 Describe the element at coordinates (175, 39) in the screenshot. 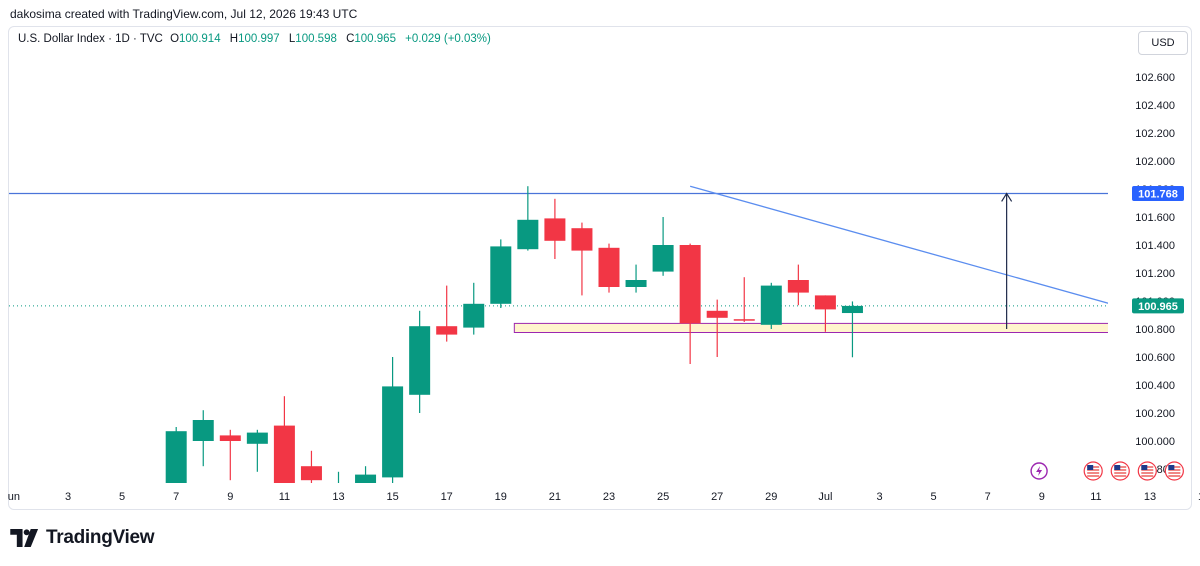

I see `open-label: O` at that location.